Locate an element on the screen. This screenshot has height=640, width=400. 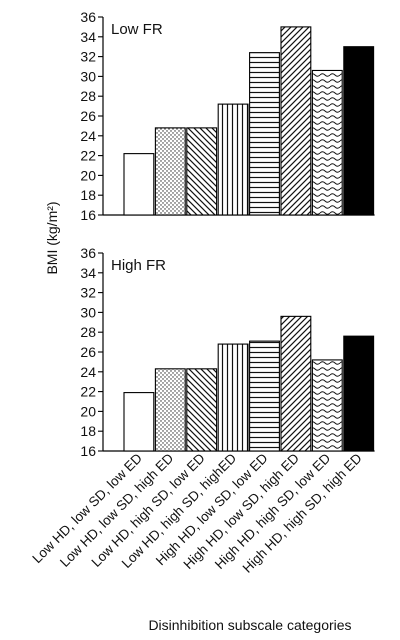
panel-title: High FR is located at coordinates (138, 265).